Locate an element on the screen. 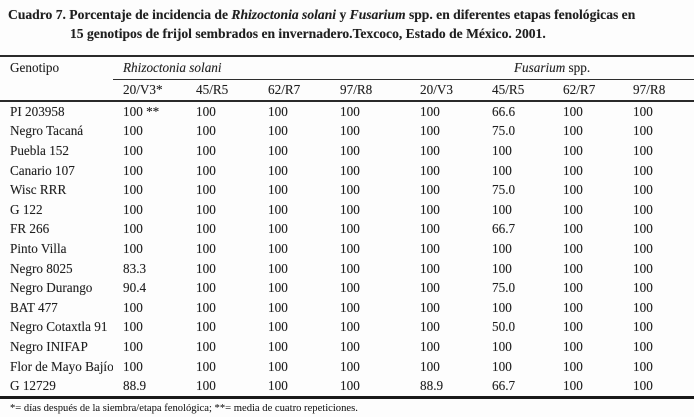  genotype-cell: Canario 107 is located at coordinates (42, 170).